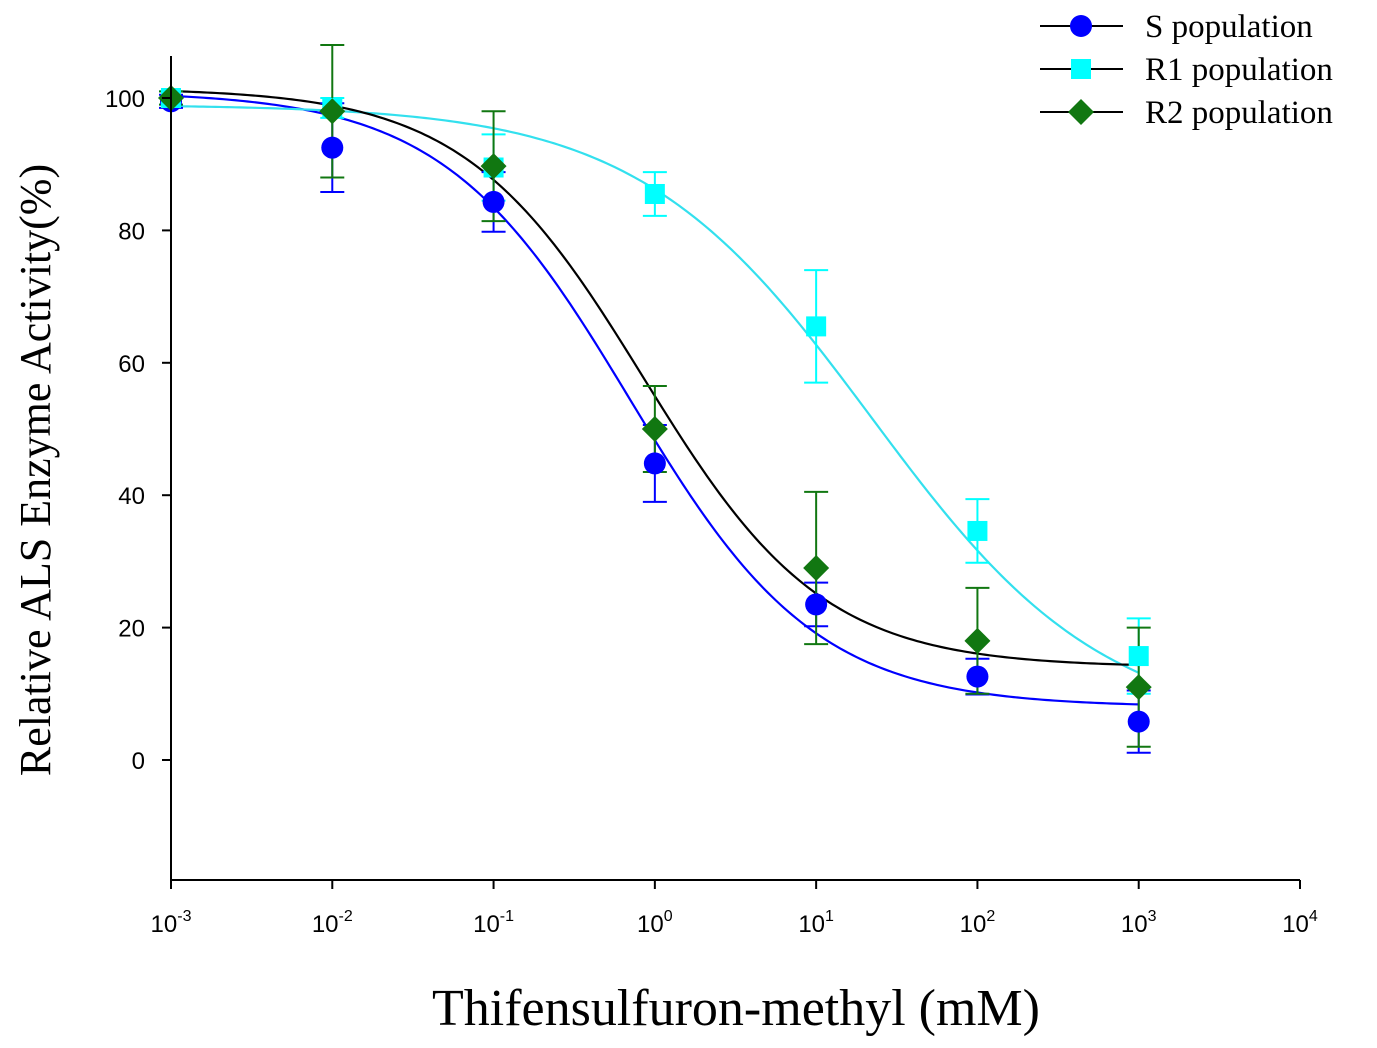  What do you see at coordinates (346, 916) in the screenshot?
I see `x-tick-exponent: -2` at bounding box center [346, 916].